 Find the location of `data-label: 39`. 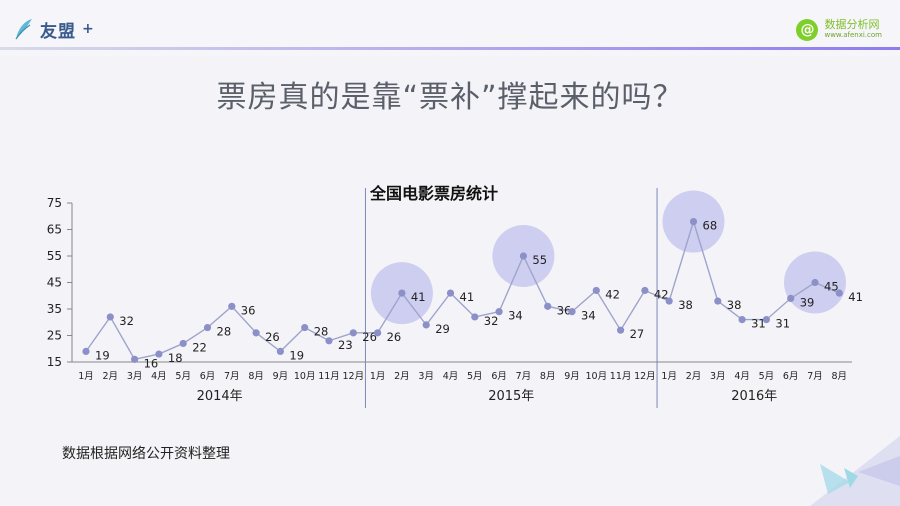

data-label: 39 is located at coordinates (807, 302).